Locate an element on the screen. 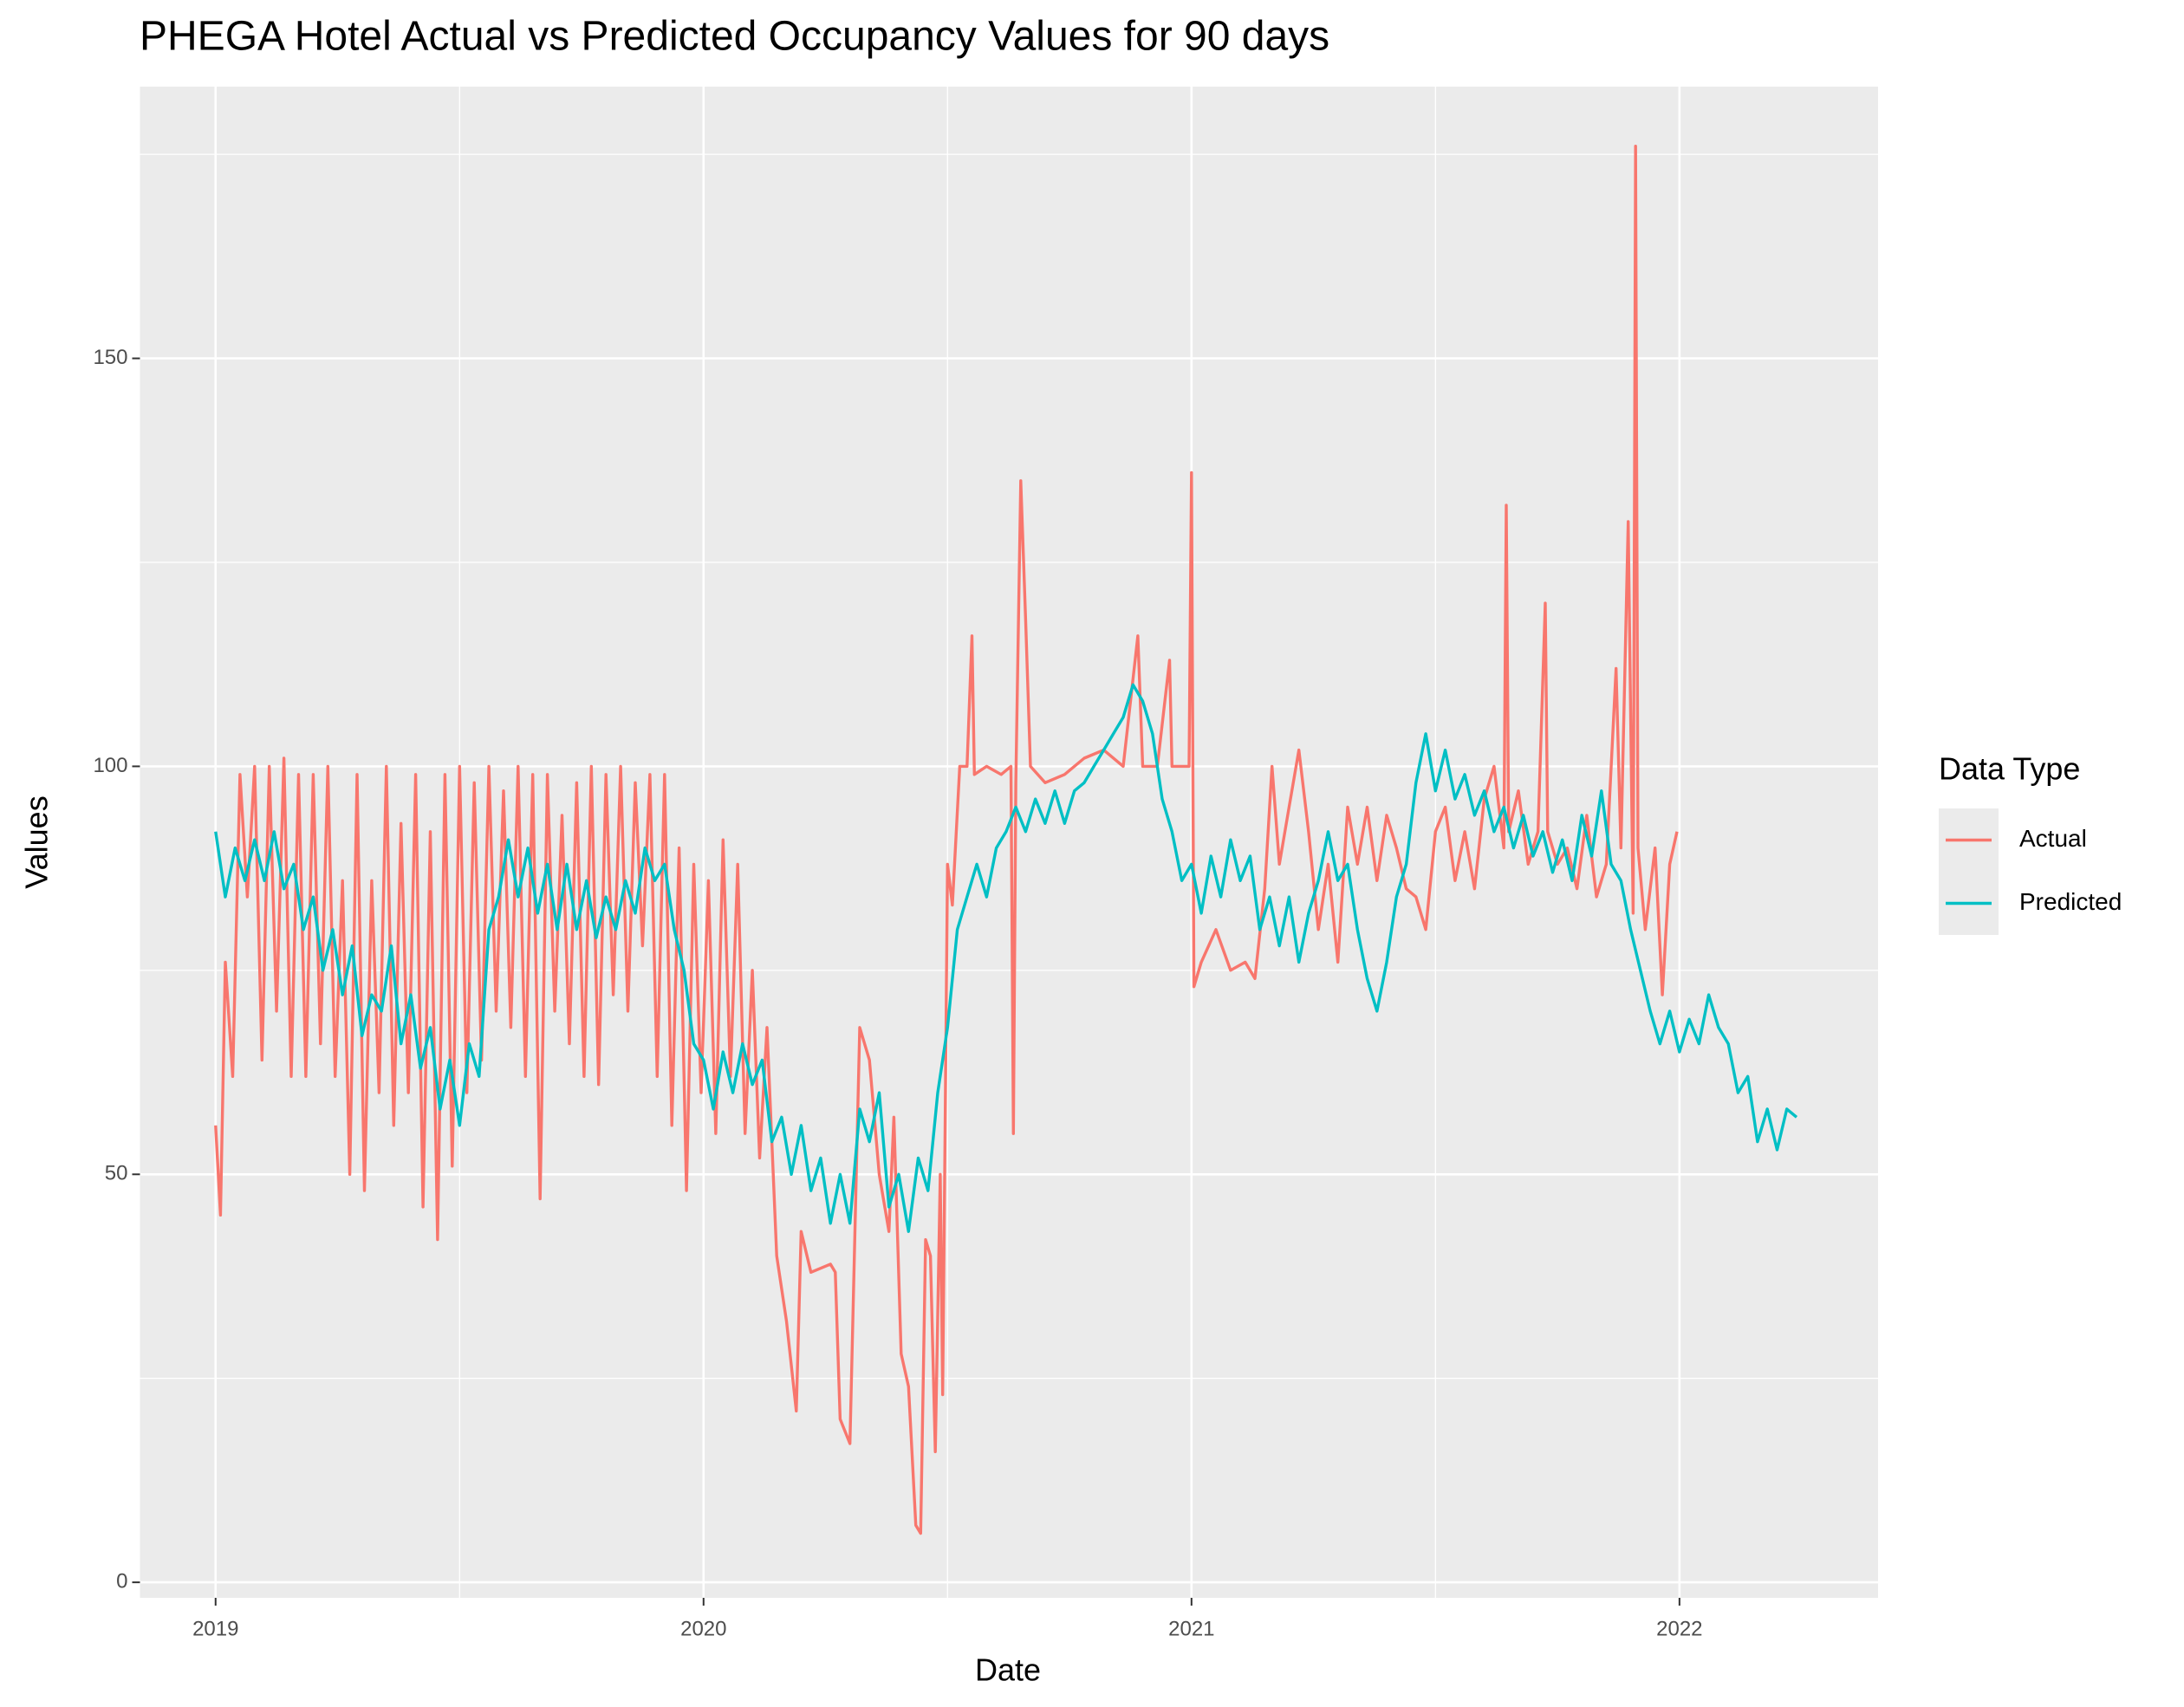 This screenshot has width=2184, height=1707. legend-title: Data Type is located at coordinates (2009, 769).